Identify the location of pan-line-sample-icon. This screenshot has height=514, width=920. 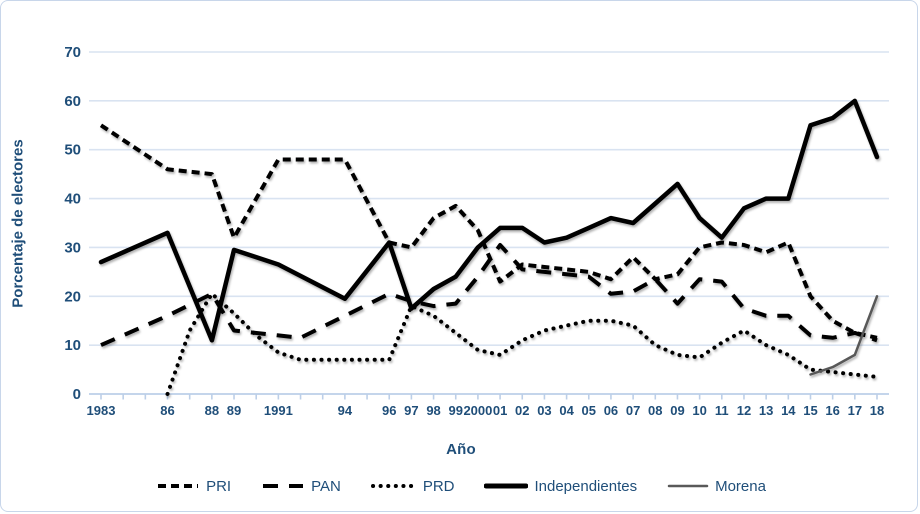
(283, 486).